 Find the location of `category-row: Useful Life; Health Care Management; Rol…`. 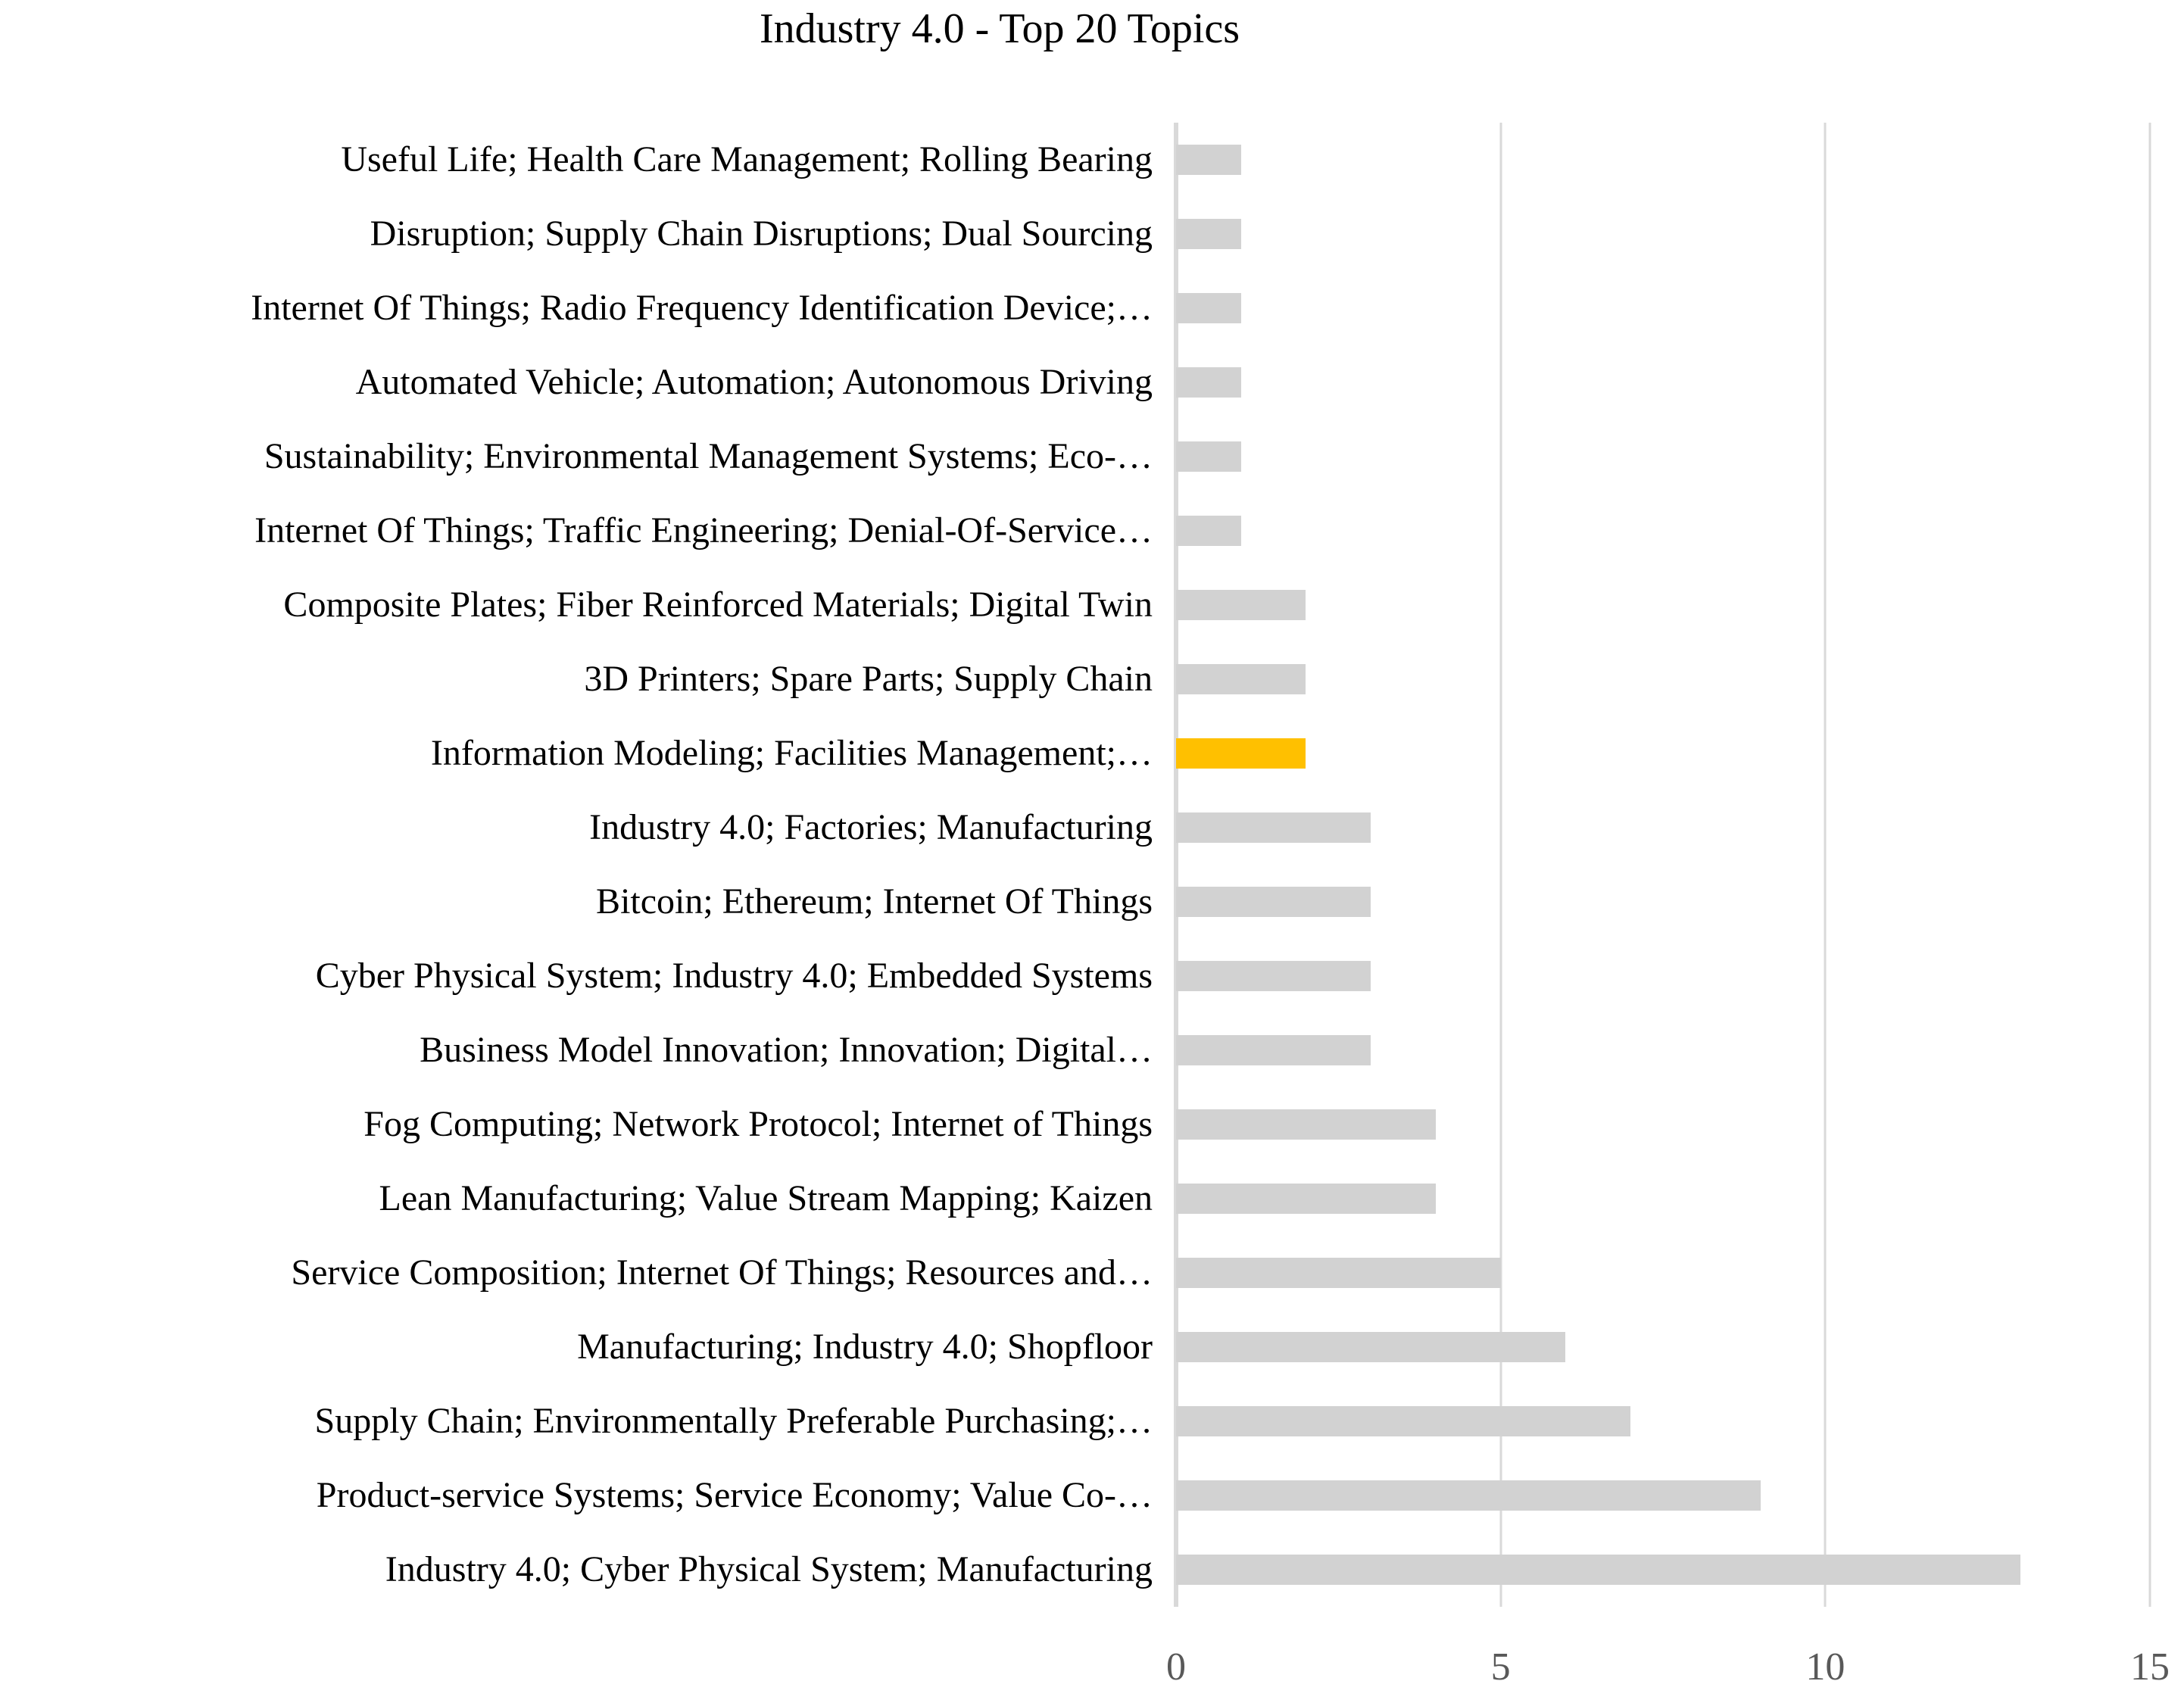

category-row: Useful Life; Health Care Management; Rol… is located at coordinates (1092, 160).